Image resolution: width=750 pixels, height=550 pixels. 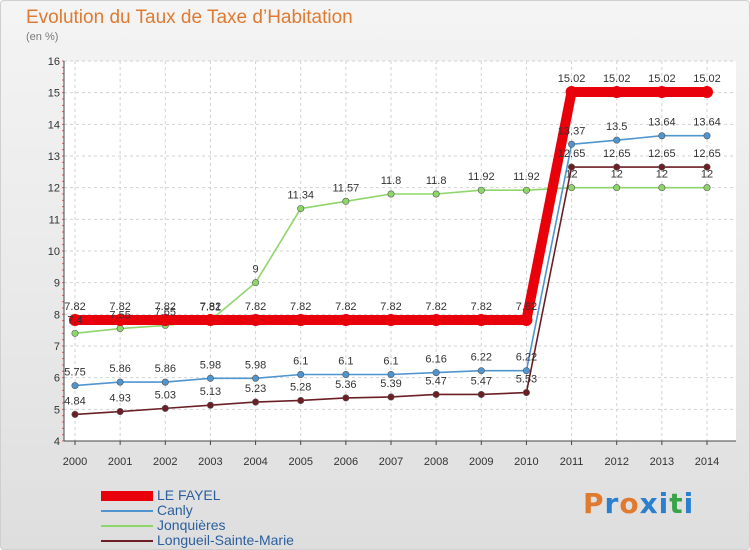 I want to click on x-tick-label: 2000, so click(x=75, y=462).